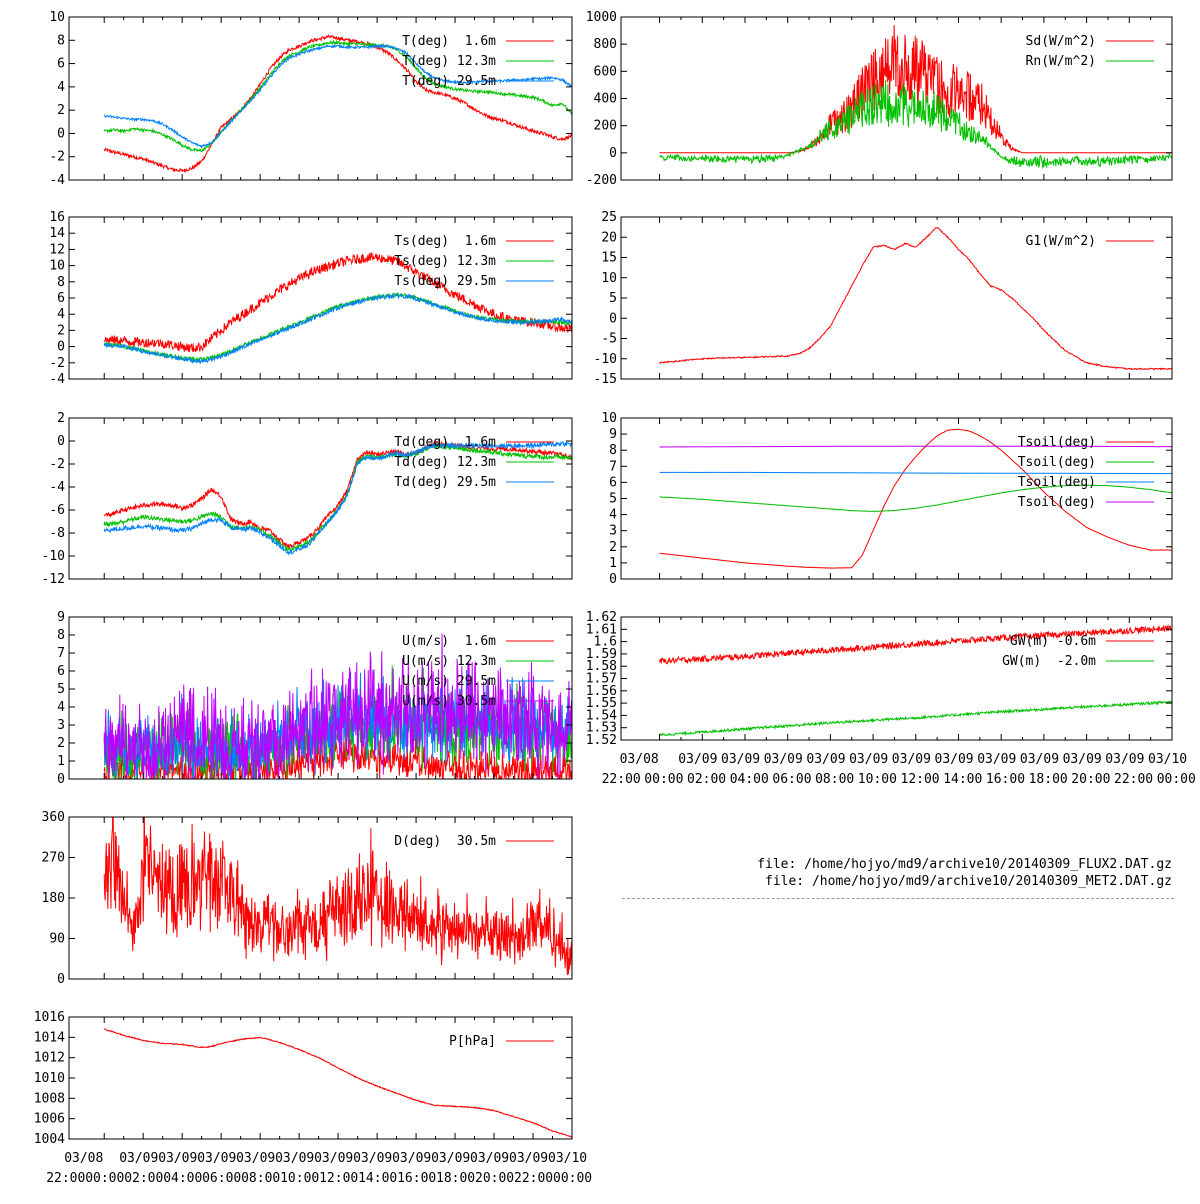  I want to click on y-tick-label-5-2: 2, so click(613, 547).